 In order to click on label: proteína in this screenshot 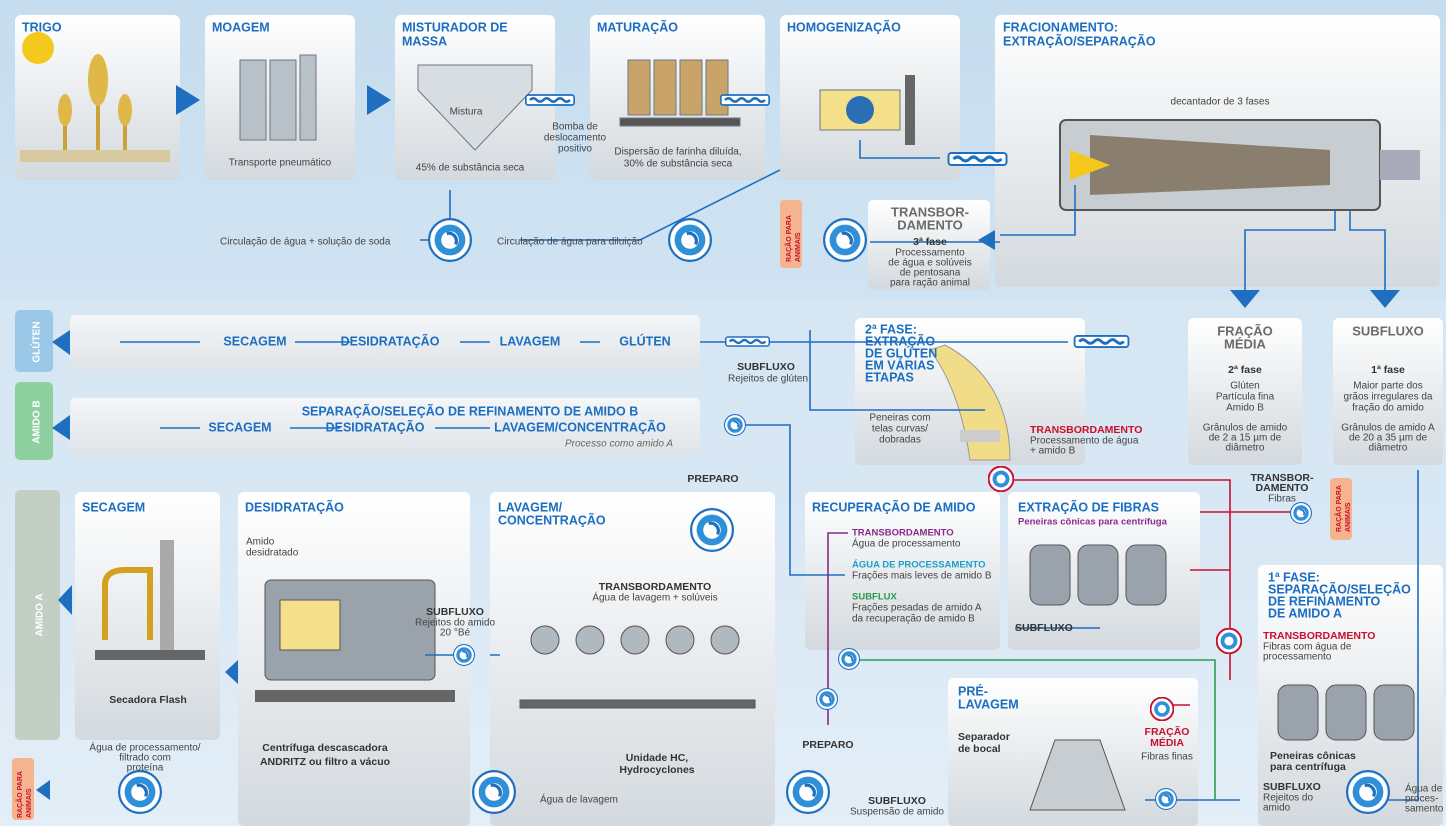, I will do `click(145, 768)`.